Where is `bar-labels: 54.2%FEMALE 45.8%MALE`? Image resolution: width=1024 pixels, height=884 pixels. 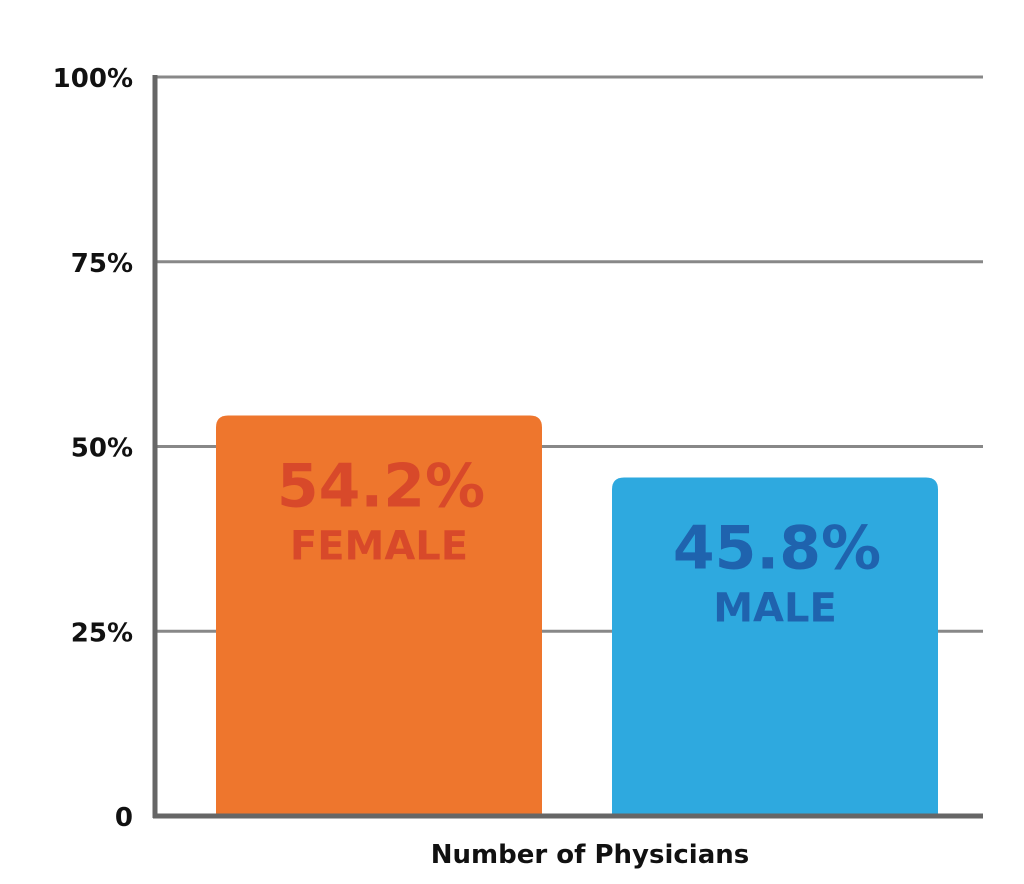 bar-labels: 54.2%FEMALE 45.8%MALE is located at coordinates (579, 541).